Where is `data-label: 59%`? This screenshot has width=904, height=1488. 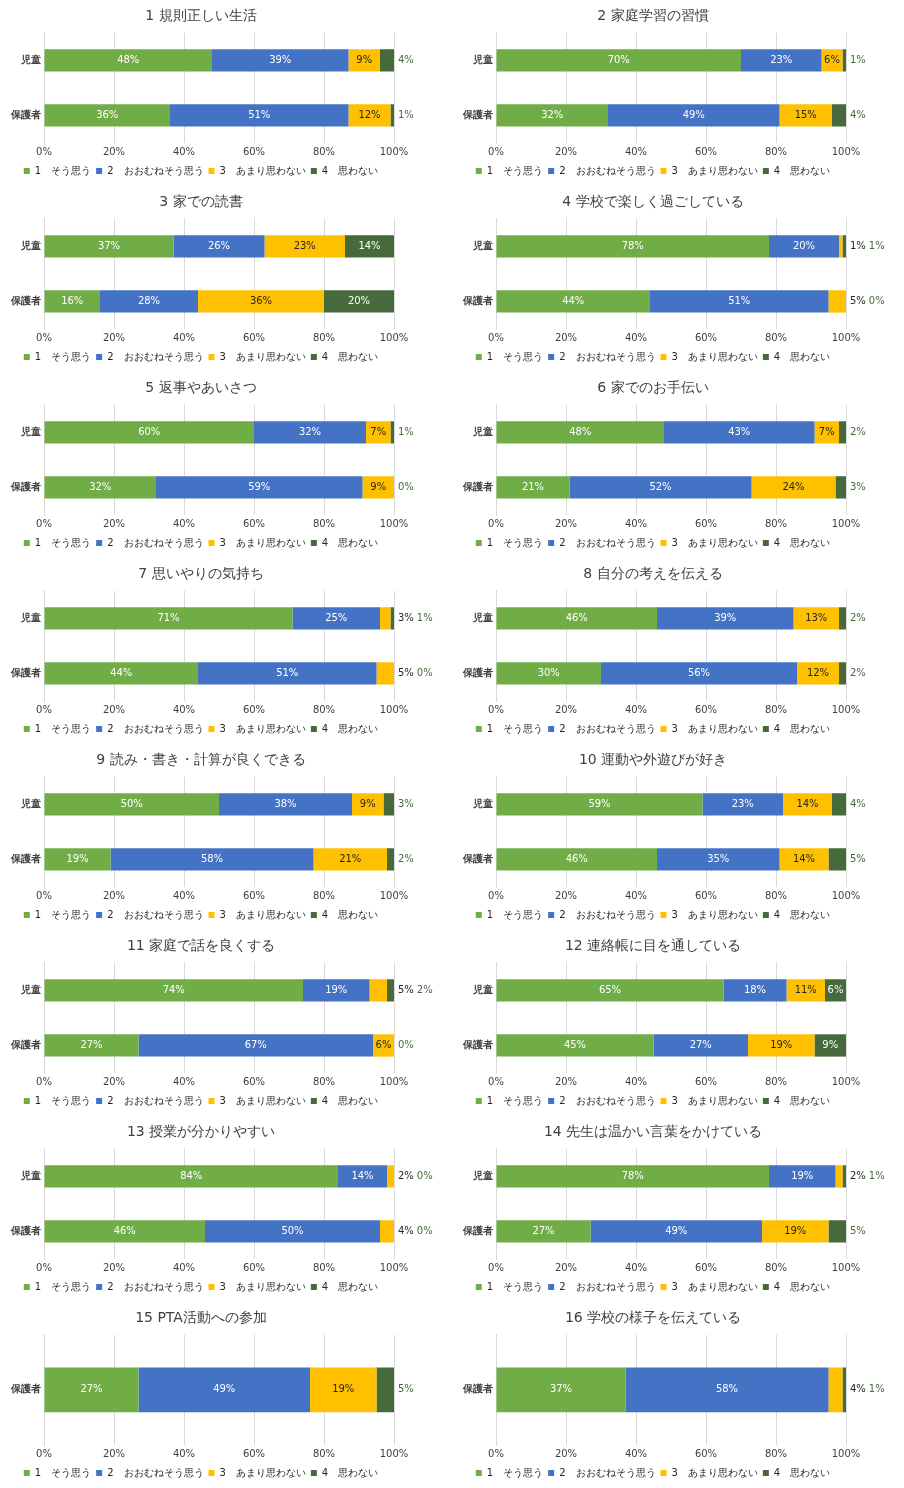
data-label: 59% is located at coordinates (599, 803).